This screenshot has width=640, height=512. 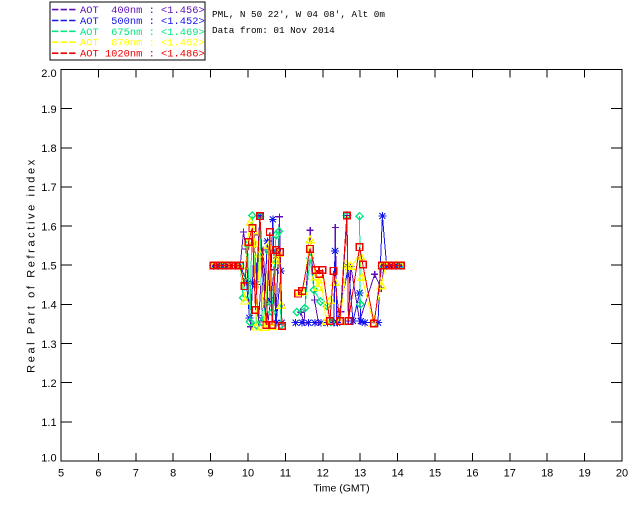 What do you see at coordinates (48, 149) in the screenshot?
I see `svg-text: 1.8` at bounding box center [48, 149].